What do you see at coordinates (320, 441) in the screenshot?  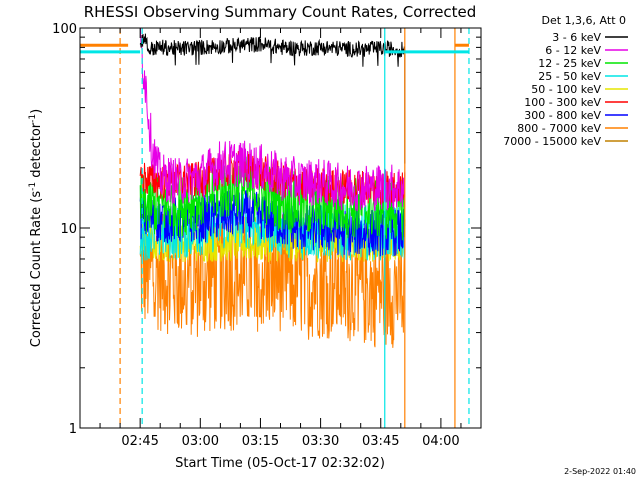 I see `x-tick-label: 03:30` at bounding box center [320, 441].